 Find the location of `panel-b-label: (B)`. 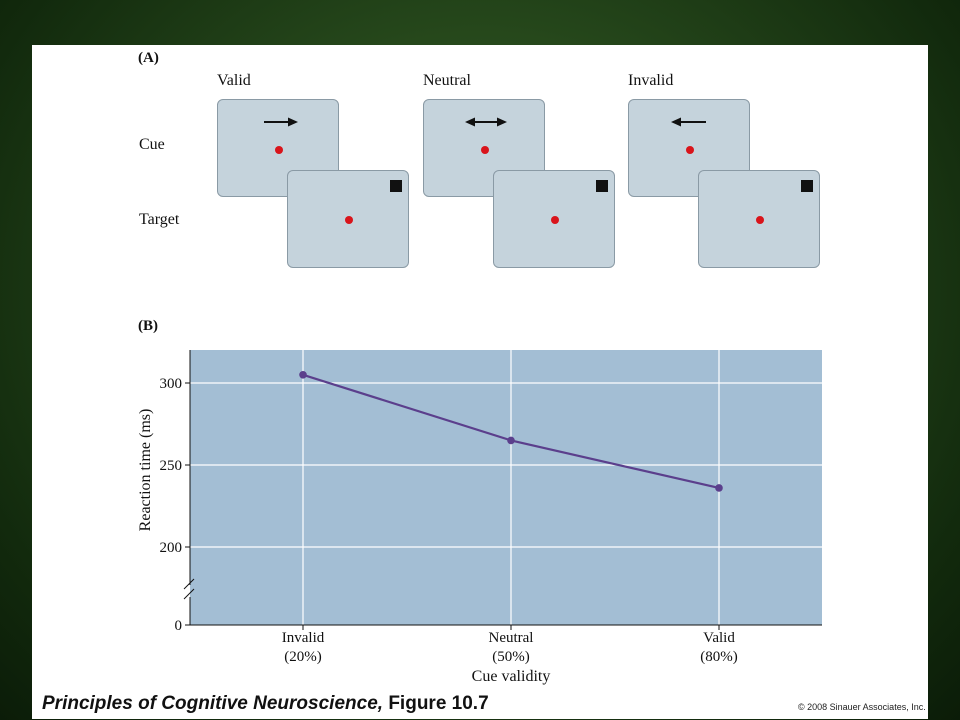

panel-b-label: (B) is located at coordinates (148, 326).